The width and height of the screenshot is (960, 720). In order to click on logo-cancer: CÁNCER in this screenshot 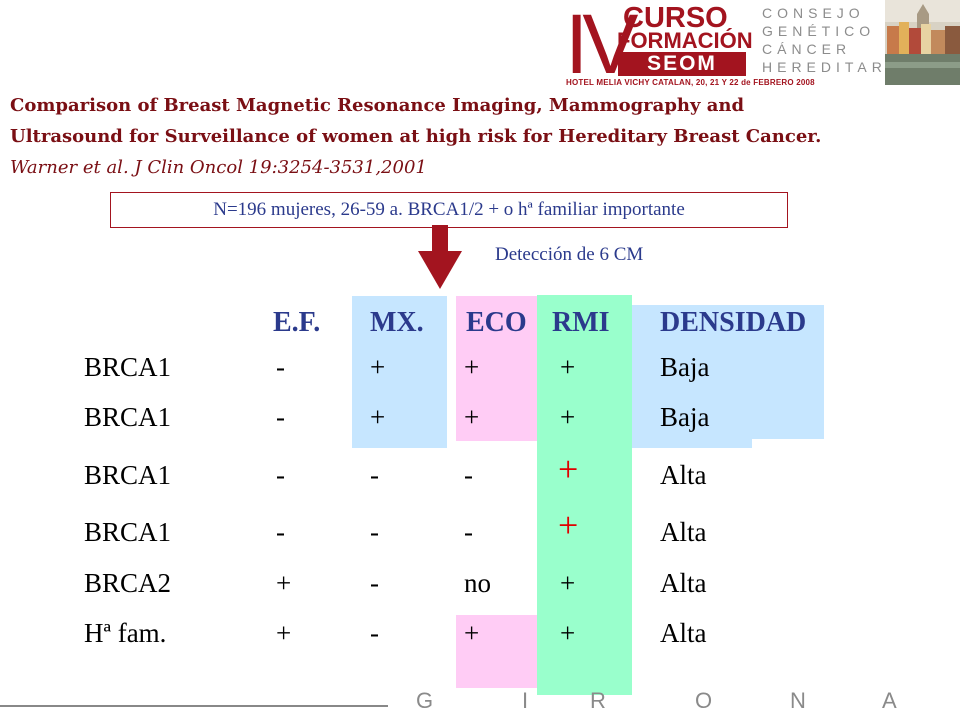, I will do `click(807, 49)`.